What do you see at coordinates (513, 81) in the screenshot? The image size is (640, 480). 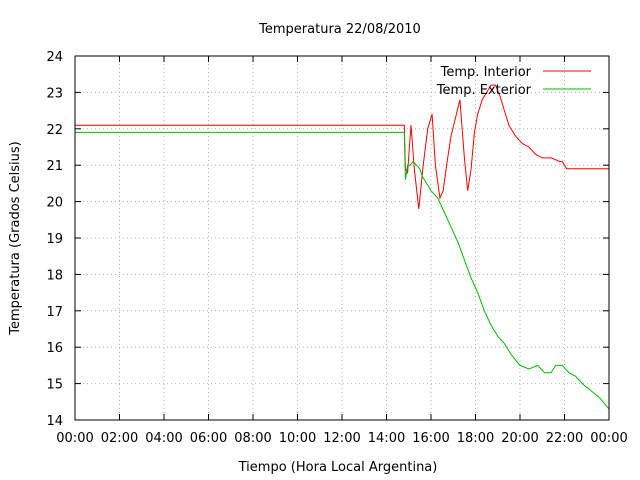 I see `legend: Temp. Interior Temp. Exterior` at bounding box center [513, 81].